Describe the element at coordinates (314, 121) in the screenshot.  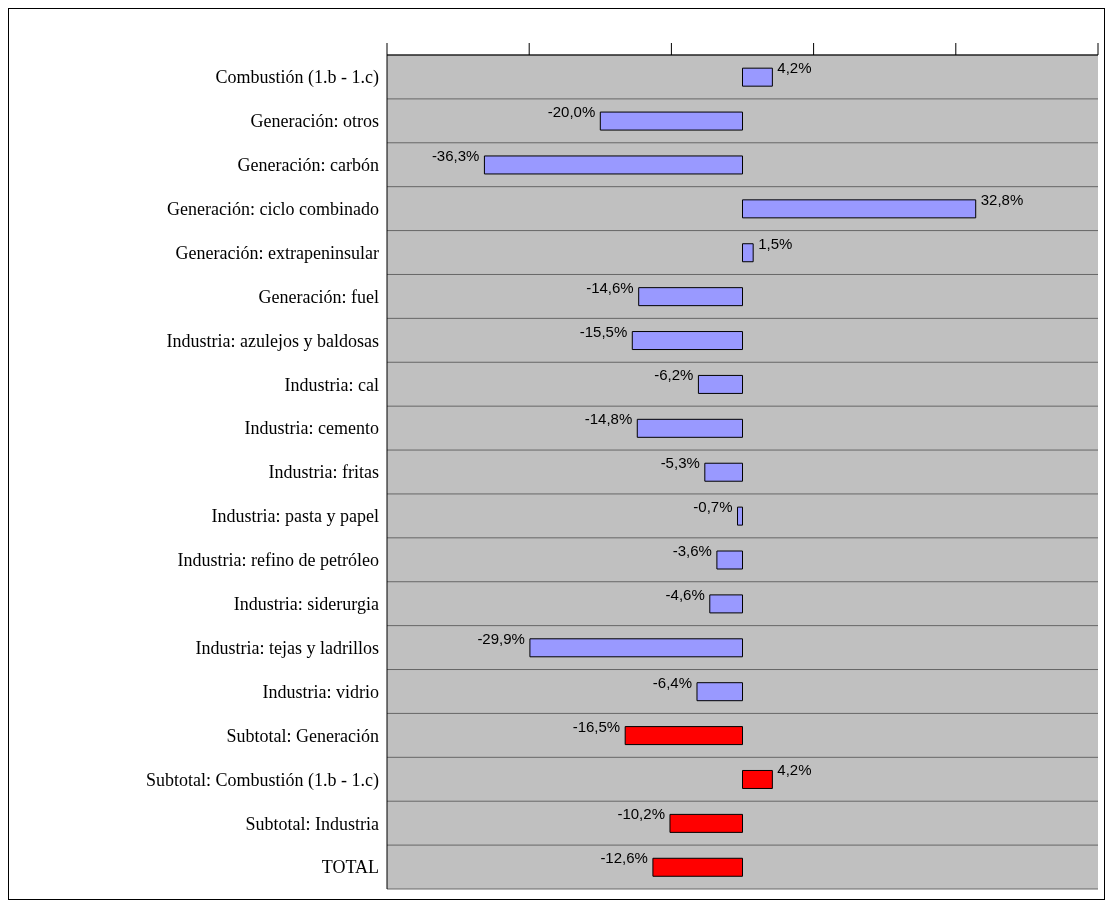
I see `y-tick-label: Generación: otros` at that location.